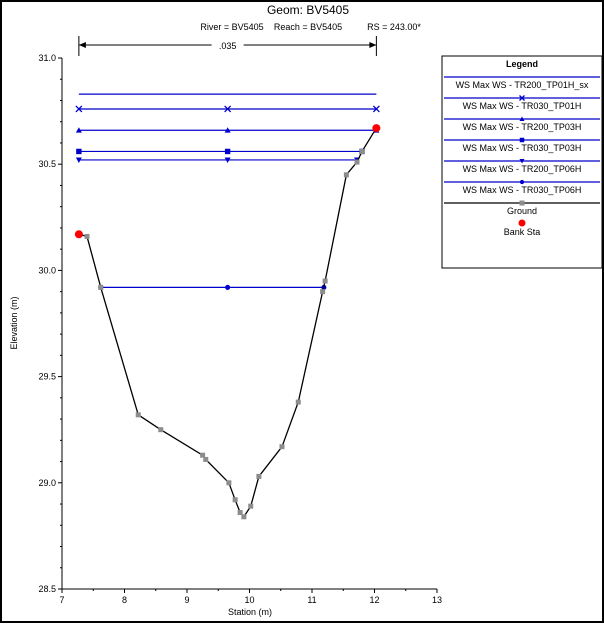 This screenshot has width=604, height=628. Describe the element at coordinates (61, 600) in the screenshot. I see `x-tick-label: 7` at that location.